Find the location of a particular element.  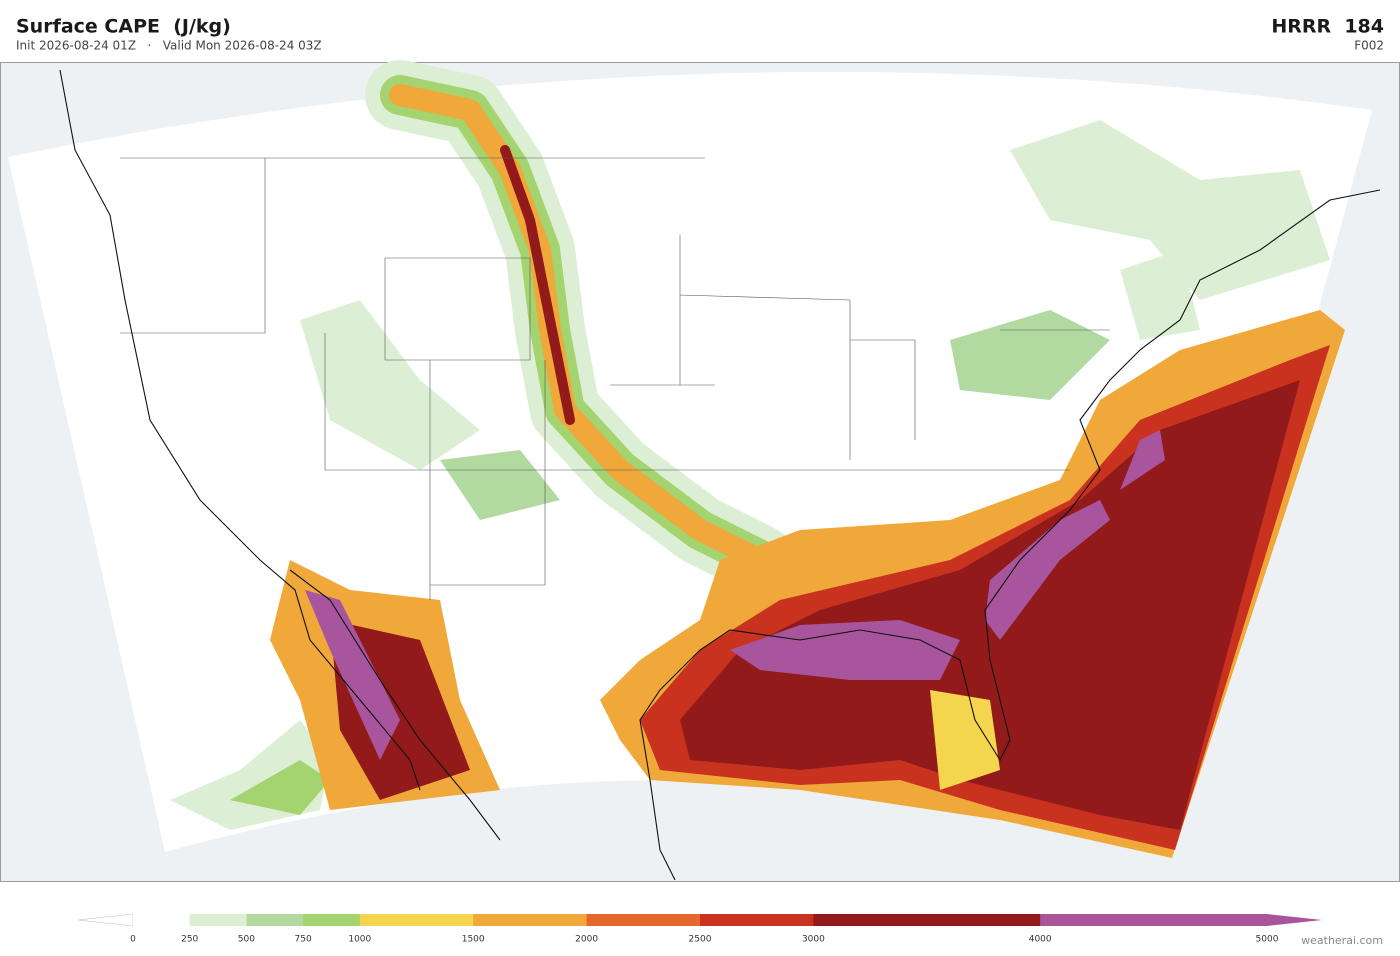

colorbar-tick-label: 3000 is located at coordinates (813, 940).